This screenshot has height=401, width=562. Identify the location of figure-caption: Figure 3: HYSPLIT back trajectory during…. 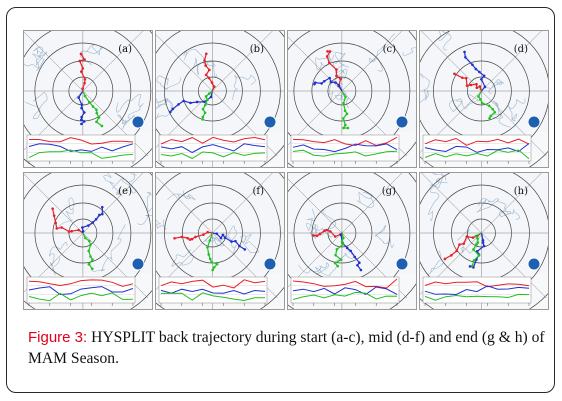
(288, 348).